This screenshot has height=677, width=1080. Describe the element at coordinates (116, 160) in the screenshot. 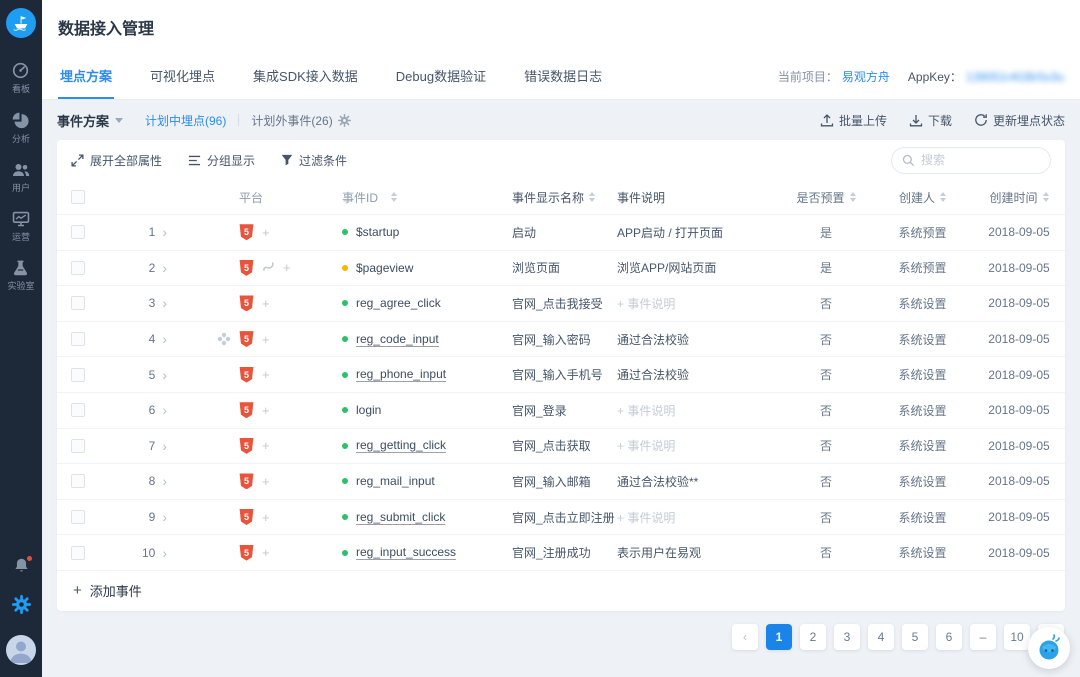

I see `expand-all-properties-button: 展开全部属性` at that location.